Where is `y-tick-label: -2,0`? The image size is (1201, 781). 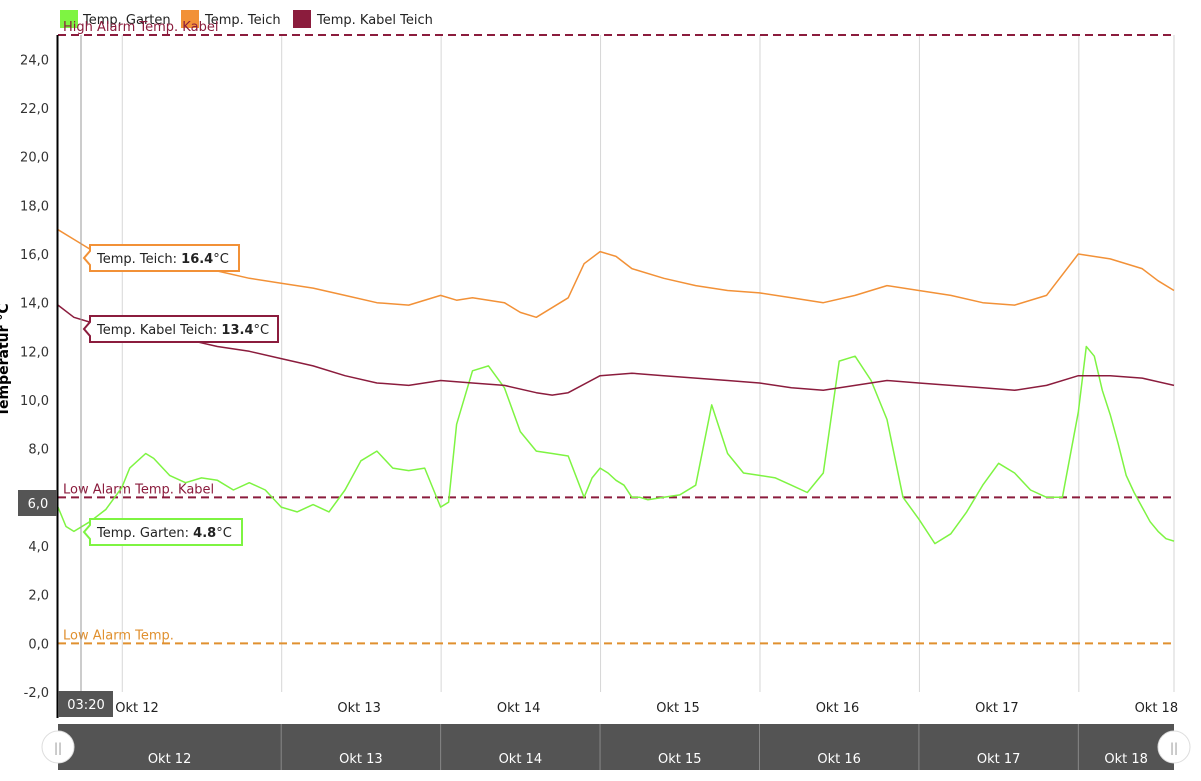 y-tick-label: -2,0 is located at coordinates (36, 693).